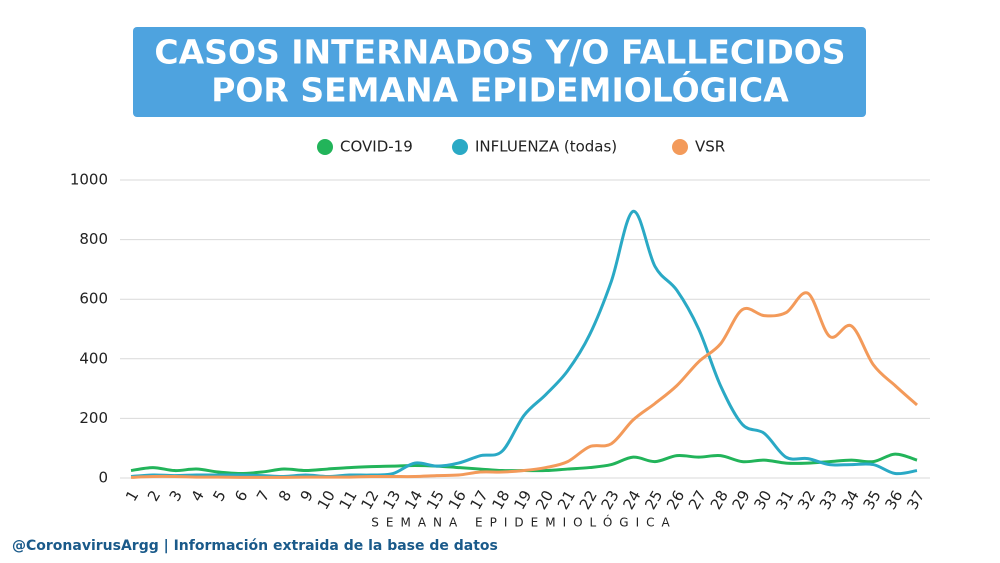 The image size is (1000, 563). I want to click on y-tick-label: 600, so click(93, 299).